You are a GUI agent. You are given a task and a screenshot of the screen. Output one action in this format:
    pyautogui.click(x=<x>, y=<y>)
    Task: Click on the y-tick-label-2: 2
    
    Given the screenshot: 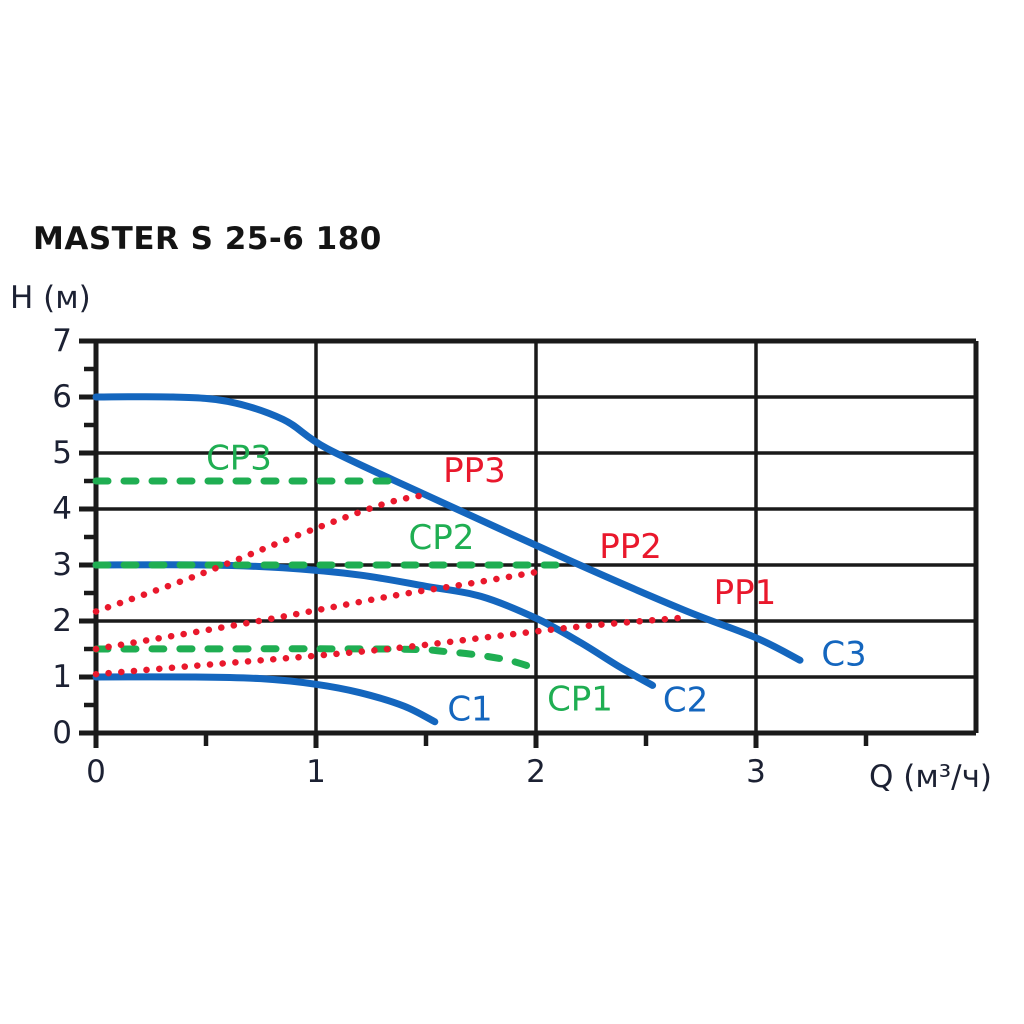 What is the action you would take?
    pyautogui.click(x=62, y=621)
    